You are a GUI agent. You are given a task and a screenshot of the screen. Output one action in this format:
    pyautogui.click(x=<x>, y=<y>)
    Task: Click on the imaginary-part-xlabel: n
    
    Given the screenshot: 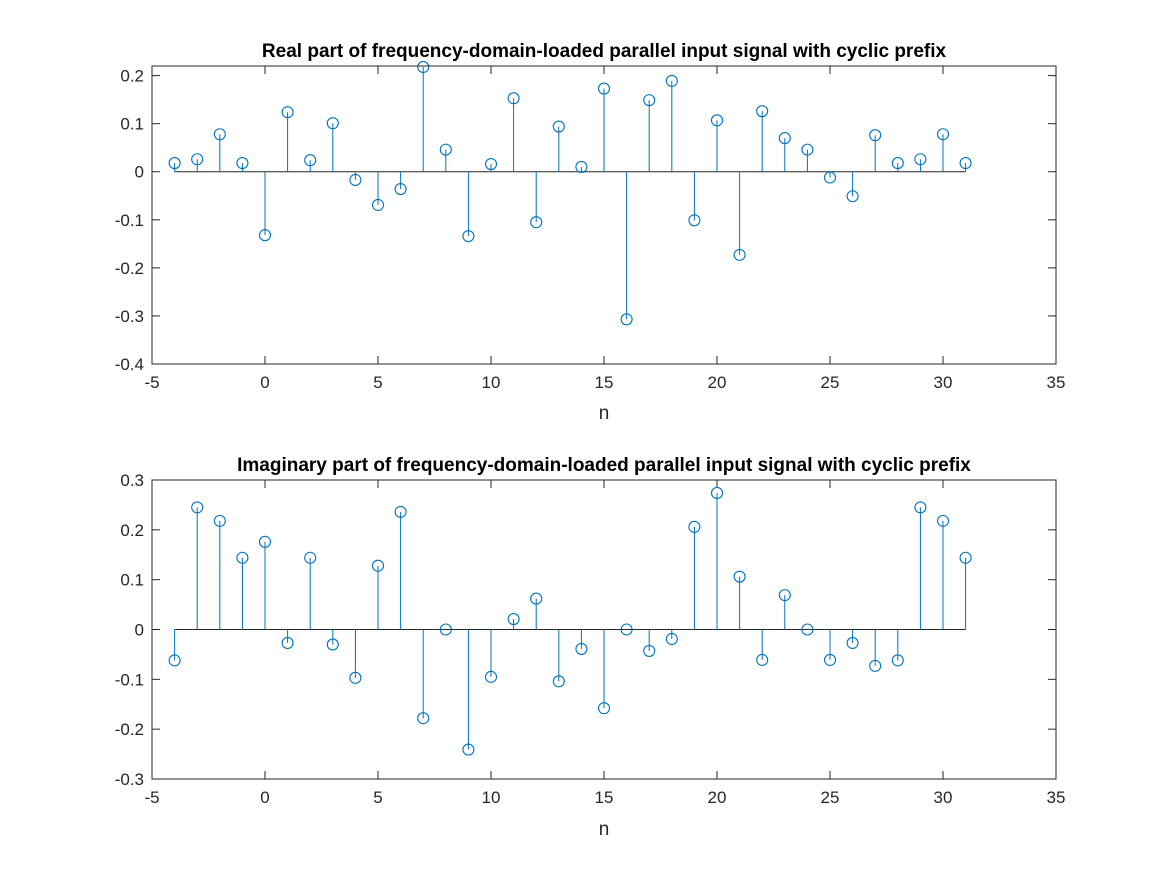 What is the action you would take?
    pyautogui.click(x=604, y=829)
    